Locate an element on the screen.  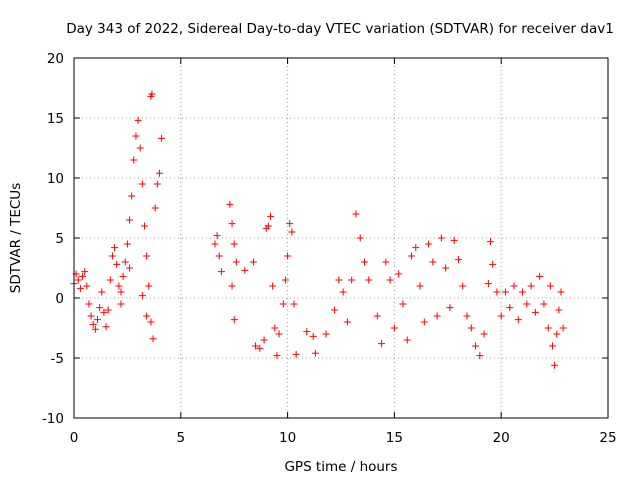
x-tick-label: 15 is located at coordinates (394, 438).